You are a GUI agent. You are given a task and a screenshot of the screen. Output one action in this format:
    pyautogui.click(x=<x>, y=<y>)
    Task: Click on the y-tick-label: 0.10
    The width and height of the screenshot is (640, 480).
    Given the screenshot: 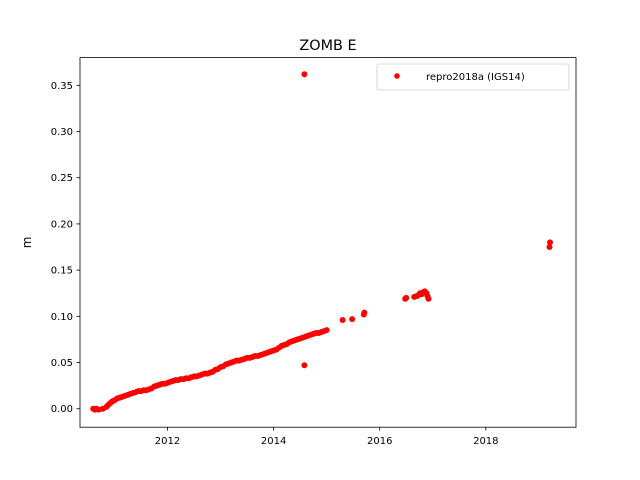 What is the action you would take?
    pyautogui.click(x=62, y=317)
    